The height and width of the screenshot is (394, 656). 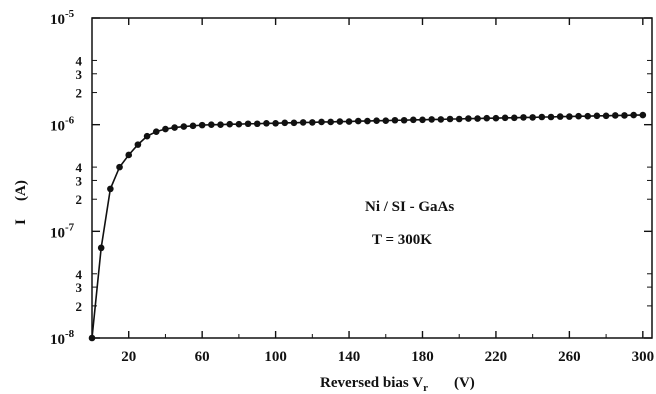 I want to click on y-tick-label: 10⁻⁶, so click(x=62, y=125).